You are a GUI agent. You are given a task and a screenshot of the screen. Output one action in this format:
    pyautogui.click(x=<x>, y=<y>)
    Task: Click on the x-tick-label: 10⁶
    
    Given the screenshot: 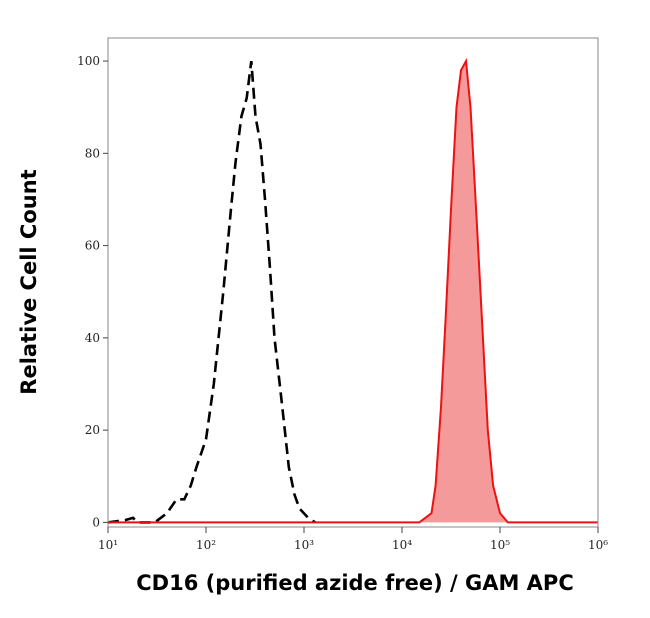 What is the action you would take?
    pyautogui.click(x=598, y=545)
    